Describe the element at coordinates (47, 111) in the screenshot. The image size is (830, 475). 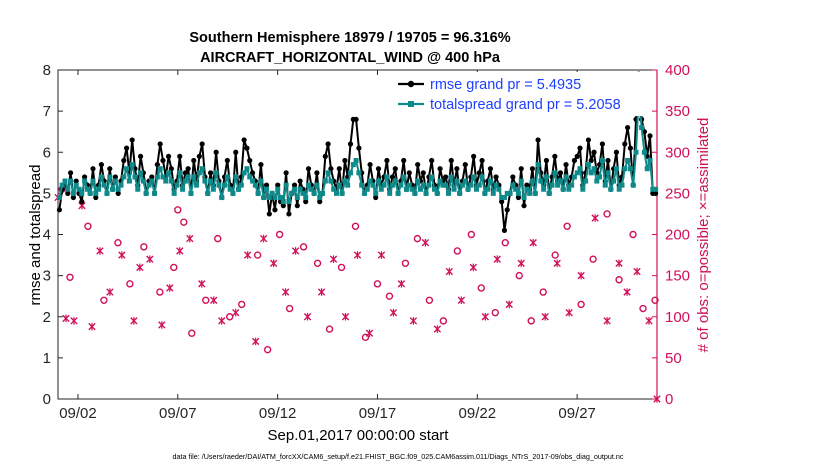
I see `y-left-tick-label: 7` at that location.